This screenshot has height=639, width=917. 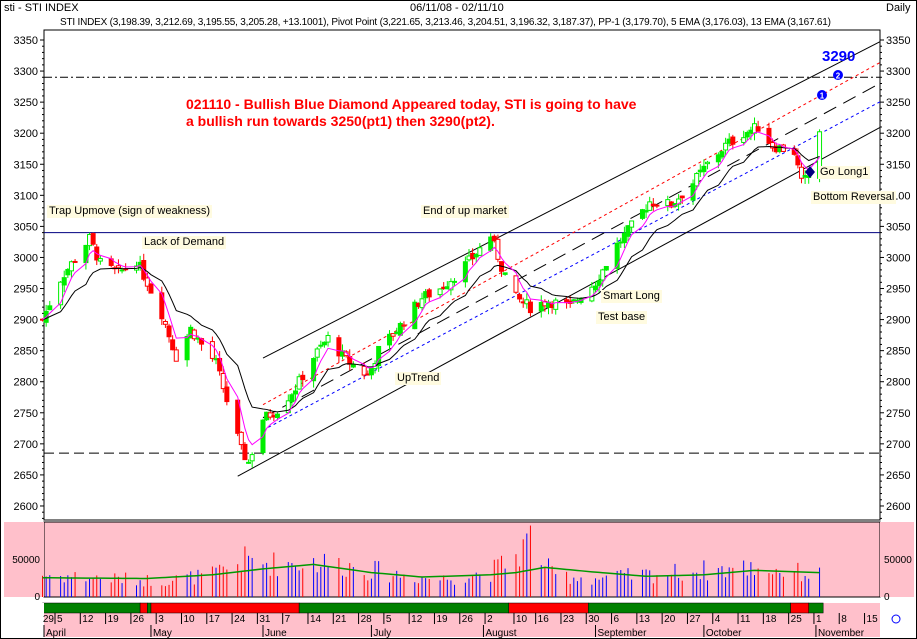 What do you see at coordinates (898, 103) in the screenshot?
I see `y-tick-label: 3250` at bounding box center [898, 103].